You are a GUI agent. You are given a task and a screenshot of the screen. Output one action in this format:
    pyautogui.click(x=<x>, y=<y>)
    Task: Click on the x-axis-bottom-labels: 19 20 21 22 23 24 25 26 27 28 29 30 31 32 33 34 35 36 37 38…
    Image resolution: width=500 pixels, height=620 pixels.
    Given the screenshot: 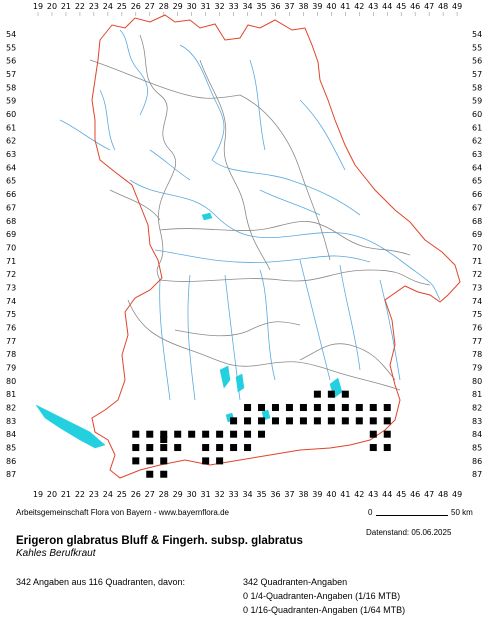 What is the action you would take?
    pyautogui.click(x=247, y=494)
    